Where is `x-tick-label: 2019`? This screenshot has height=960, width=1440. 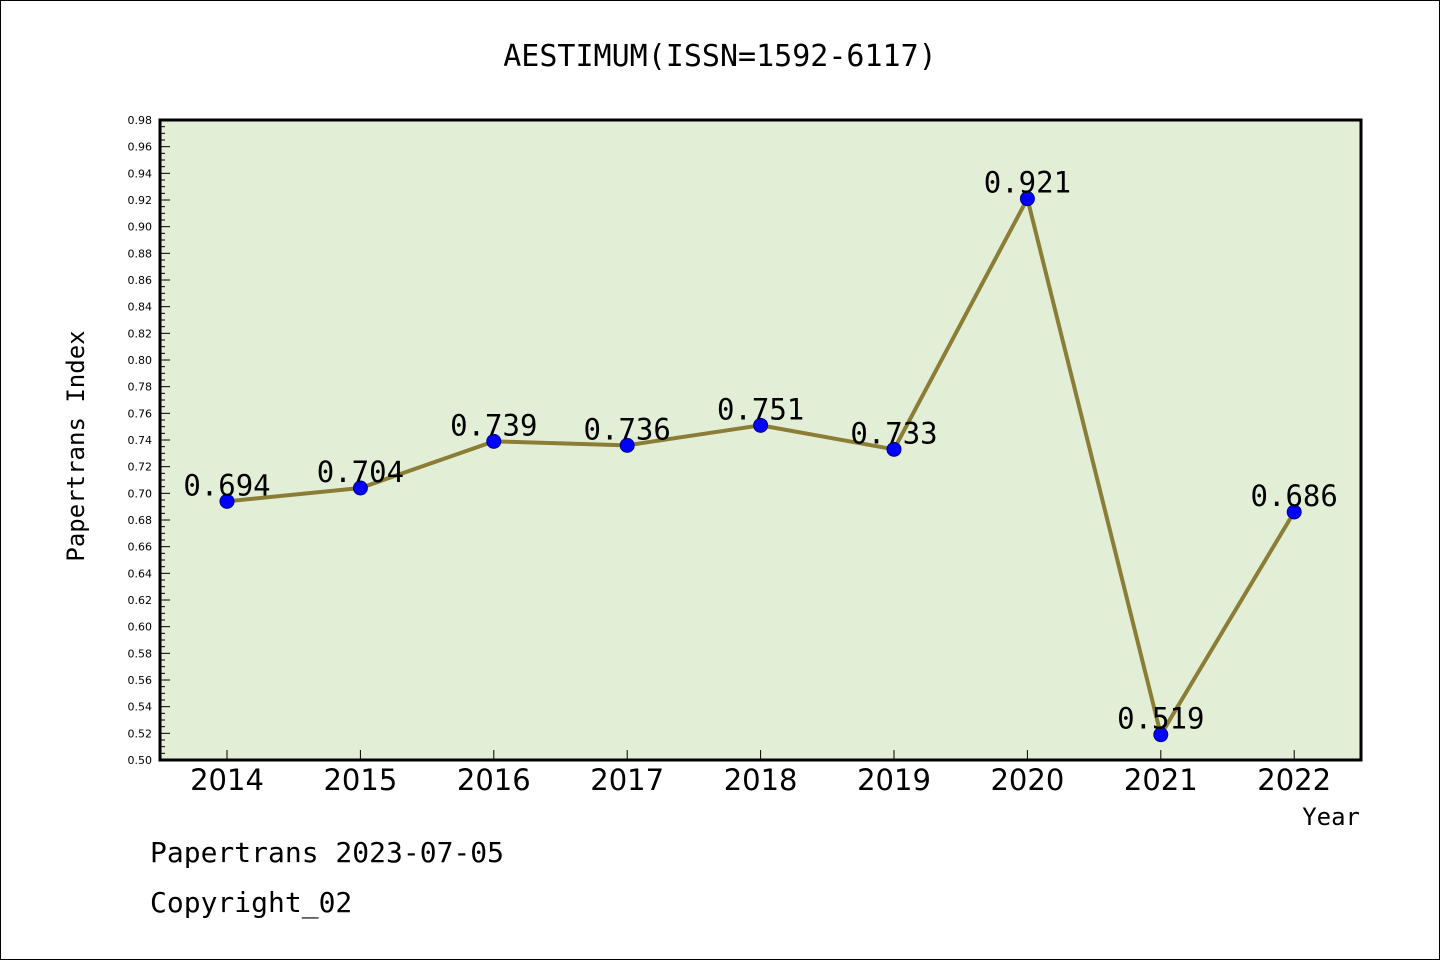
x-tick-label: 2019 is located at coordinates (894, 780).